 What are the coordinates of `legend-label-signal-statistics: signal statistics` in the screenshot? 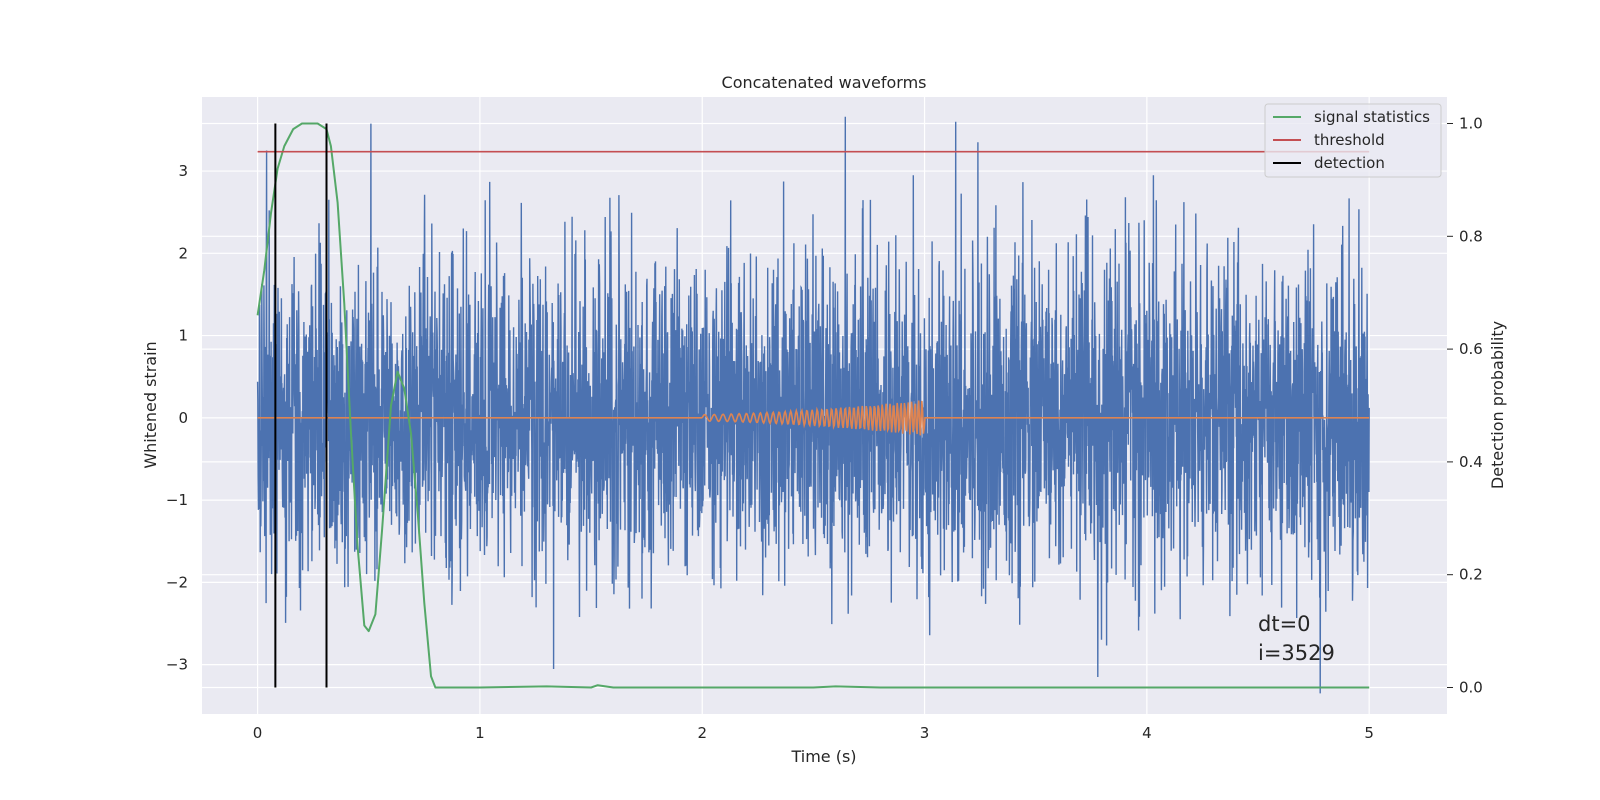 It's located at (1372, 117).